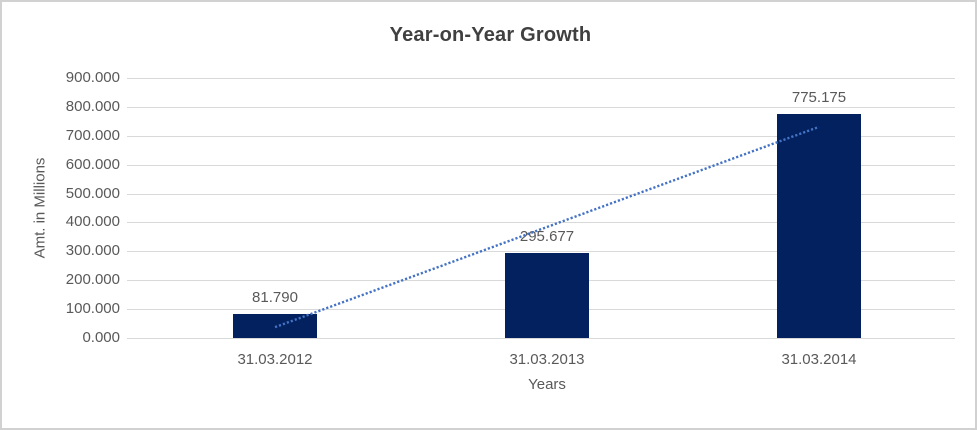  What do you see at coordinates (101, 337) in the screenshot?
I see `y-tick-label: 0.000` at bounding box center [101, 337].